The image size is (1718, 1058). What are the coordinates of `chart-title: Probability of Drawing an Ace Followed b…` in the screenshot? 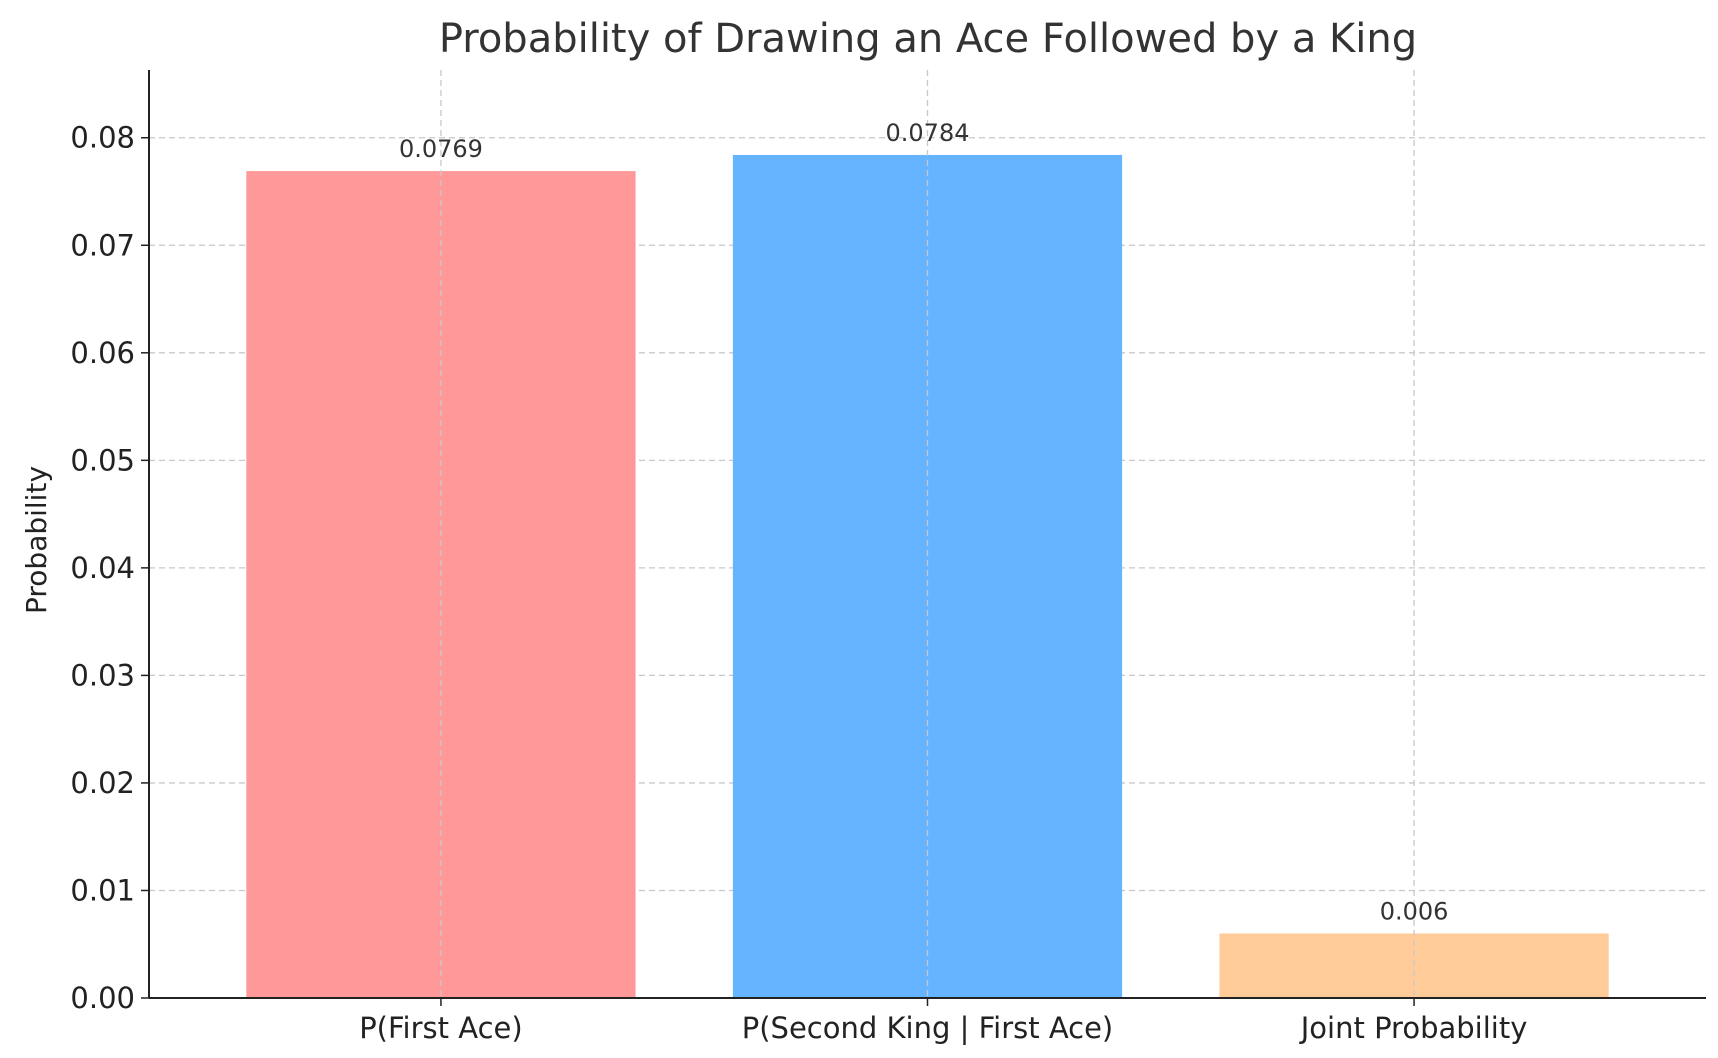 It's located at (928, 39).